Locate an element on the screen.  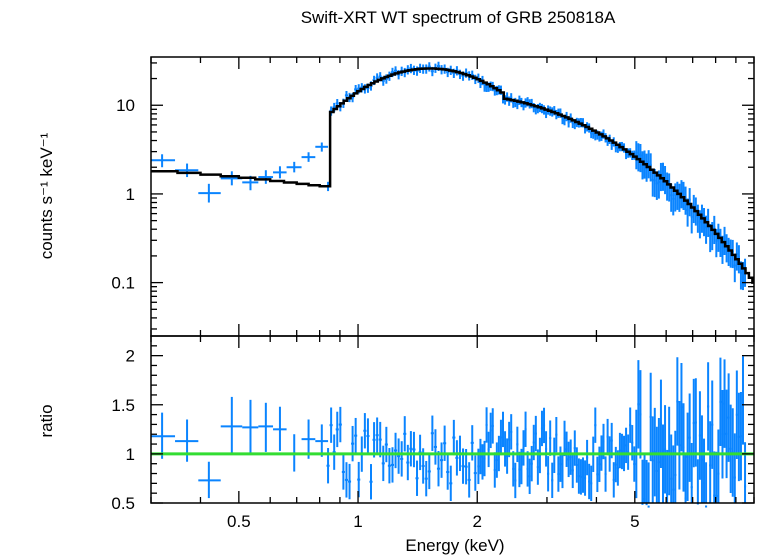
x-tick-label-2: 2 is located at coordinates (477, 521).